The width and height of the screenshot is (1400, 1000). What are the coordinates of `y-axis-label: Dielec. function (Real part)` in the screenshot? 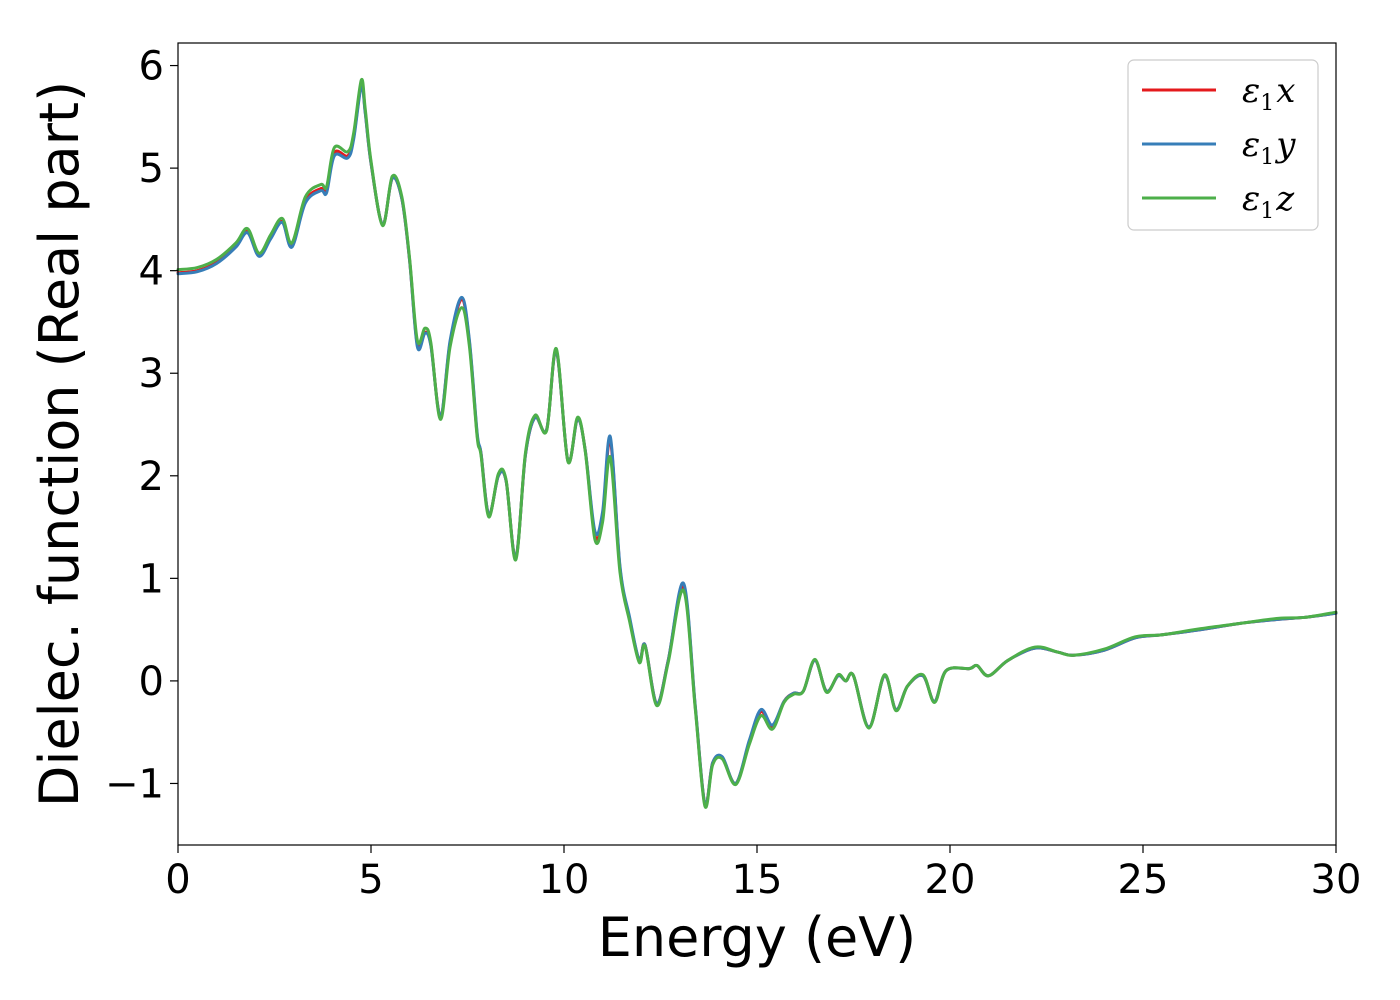 It's located at (59, 444).